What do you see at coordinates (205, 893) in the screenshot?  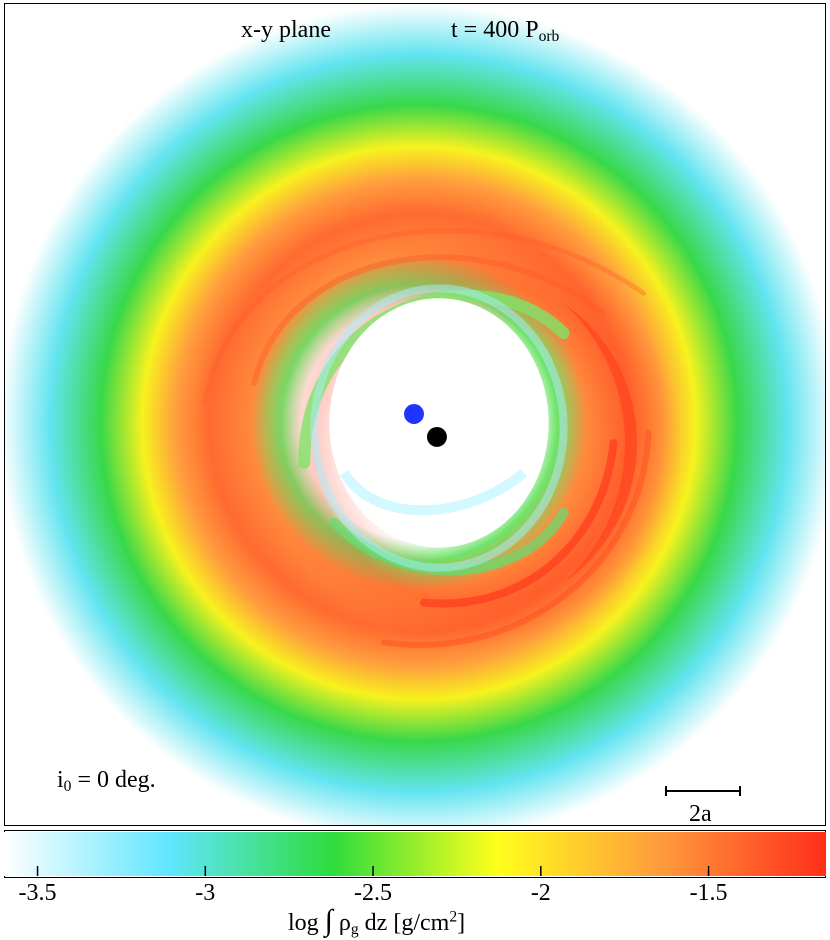 I see `colorbar-tick-label: -3` at bounding box center [205, 893].